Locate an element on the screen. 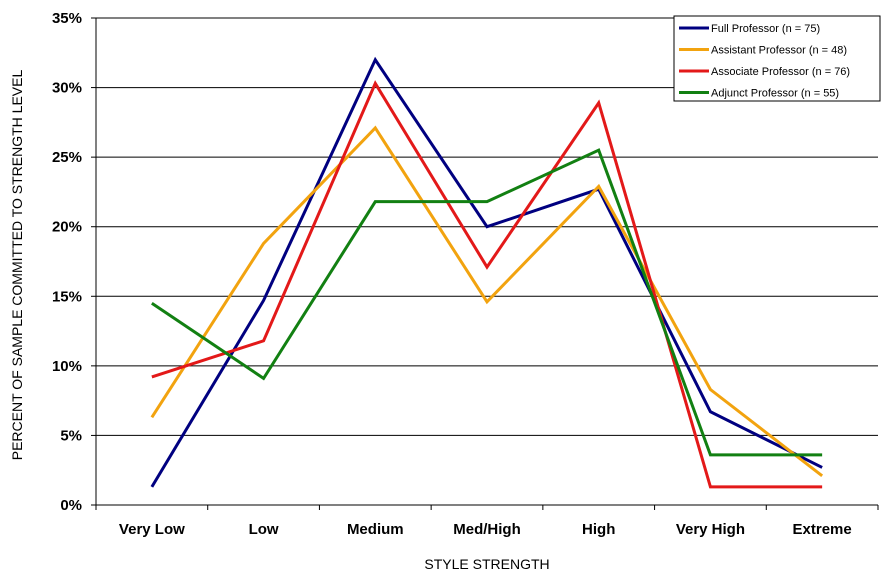 This screenshot has height=576, width=884. x-tick-label: High is located at coordinates (598, 529).